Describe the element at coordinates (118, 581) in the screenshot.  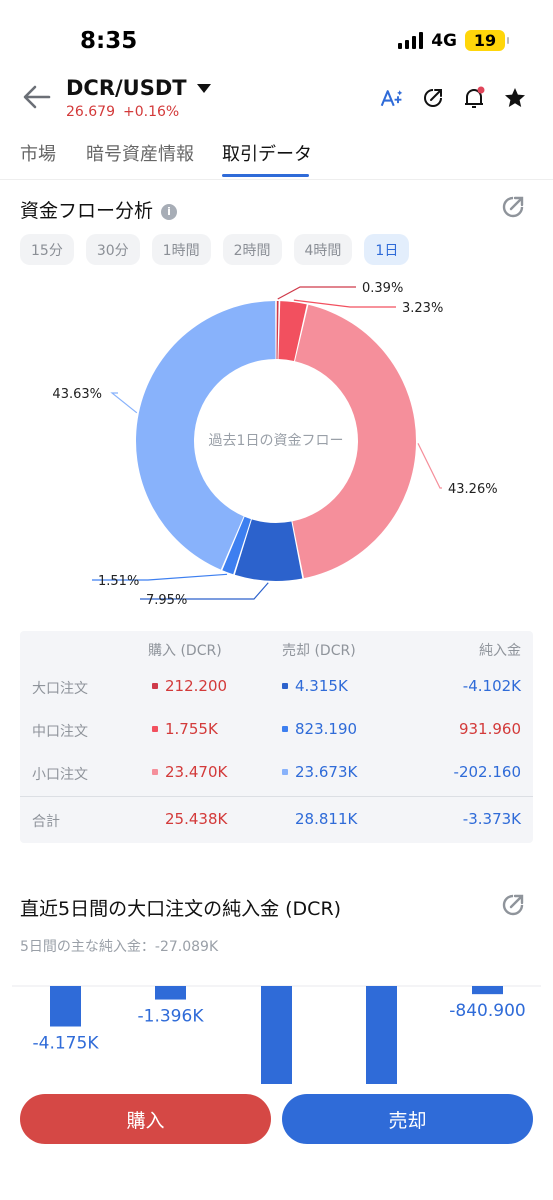
I see `donut-label-4: 1.51%` at that location.